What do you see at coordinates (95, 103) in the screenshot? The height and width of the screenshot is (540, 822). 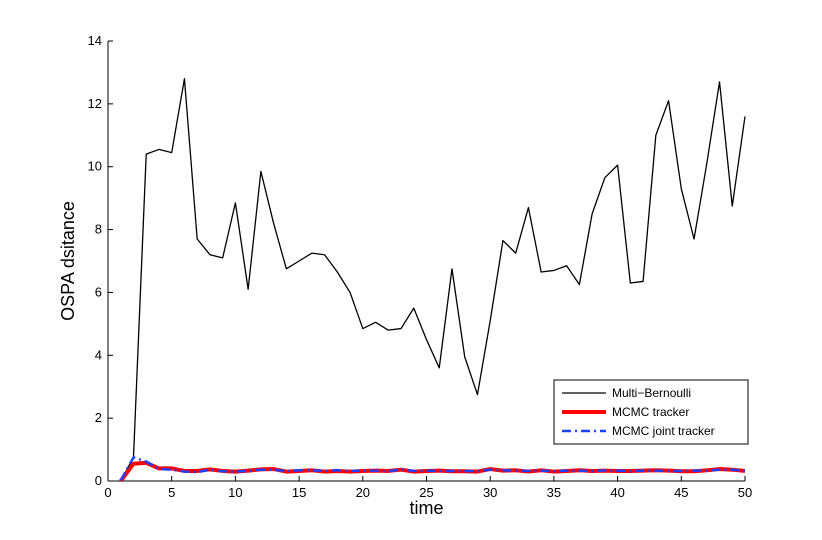 I see `y-tick-label: 12` at bounding box center [95, 103].